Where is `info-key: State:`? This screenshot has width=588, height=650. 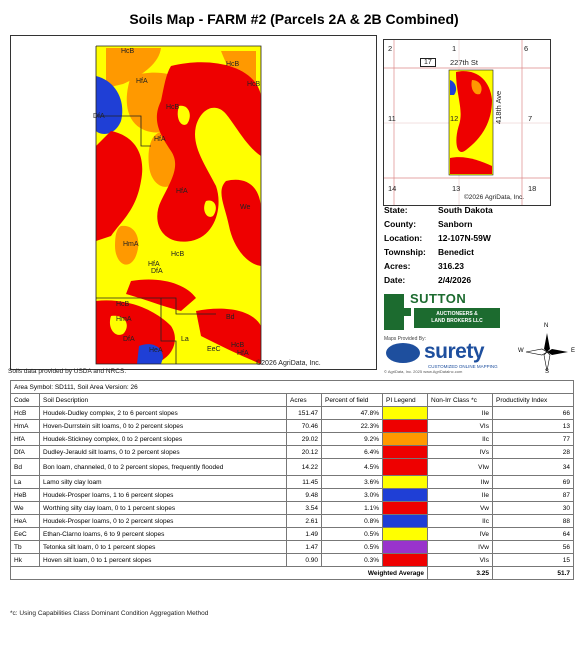
info-key: State: is located at coordinates (396, 210).